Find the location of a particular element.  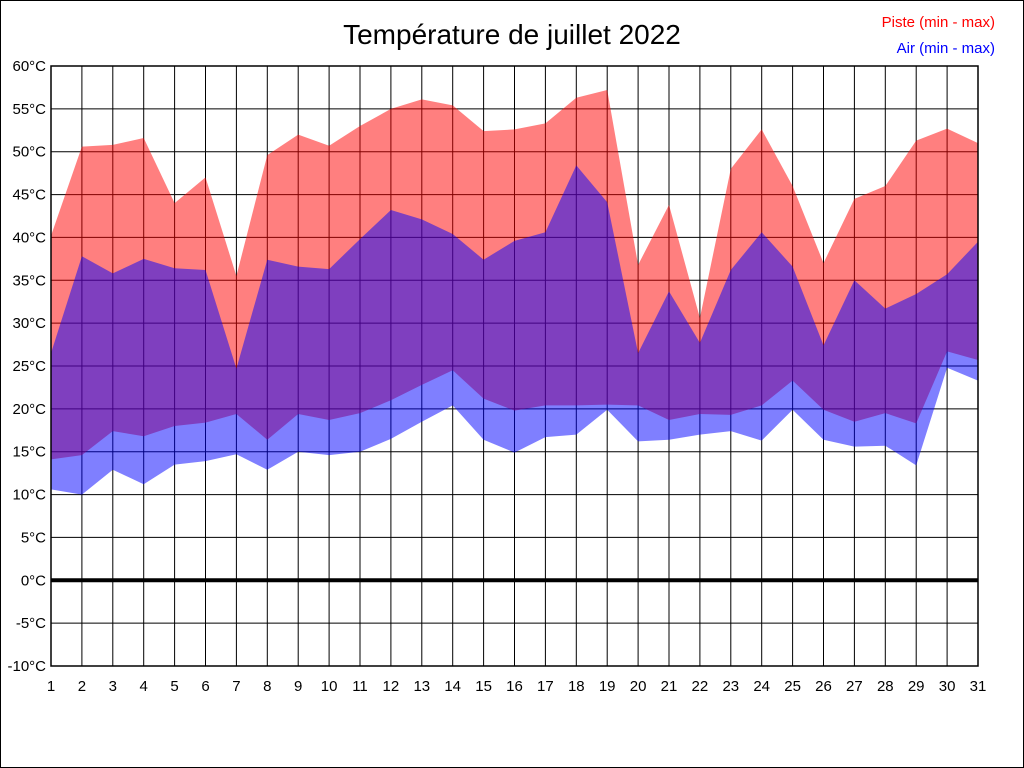

x-tick-label: 27 is located at coordinates (854, 686).